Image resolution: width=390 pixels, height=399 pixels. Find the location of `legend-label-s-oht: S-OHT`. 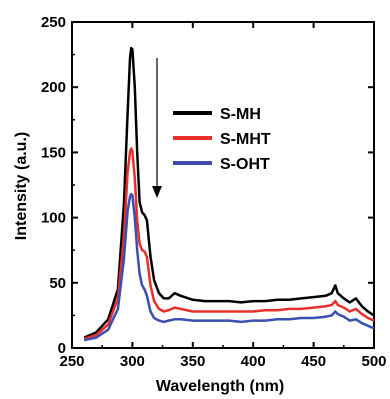

legend-label-s-oht: S-OHT is located at coordinates (245, 164).